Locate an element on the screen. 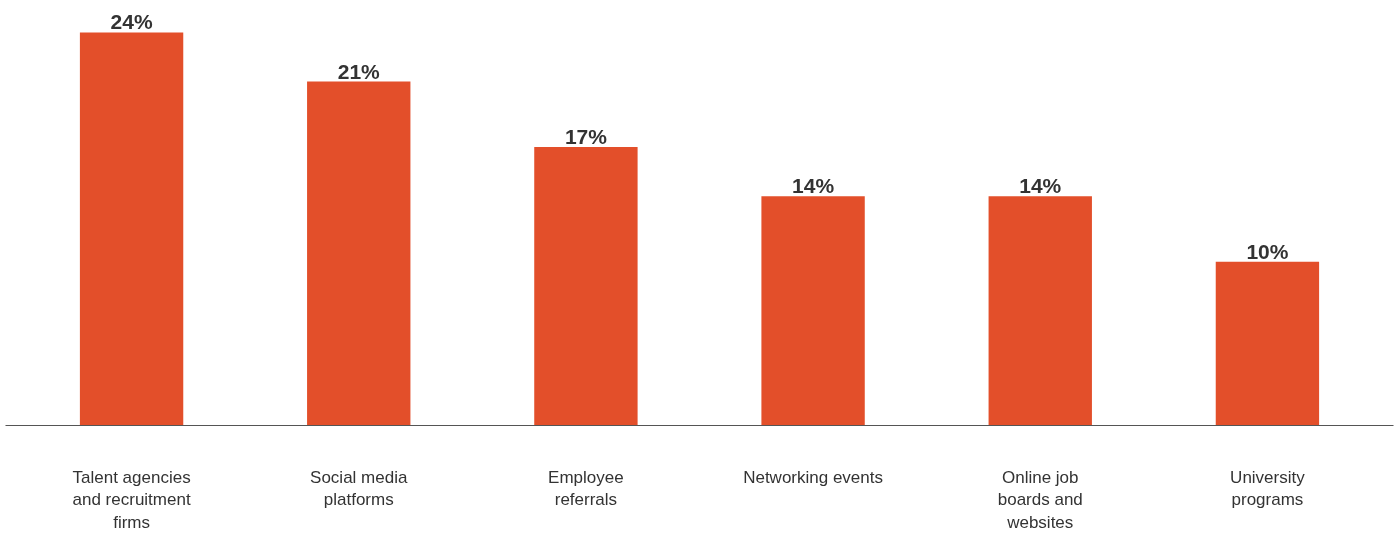  x-tick-label: University programs is located at coordinates (1268, 488).